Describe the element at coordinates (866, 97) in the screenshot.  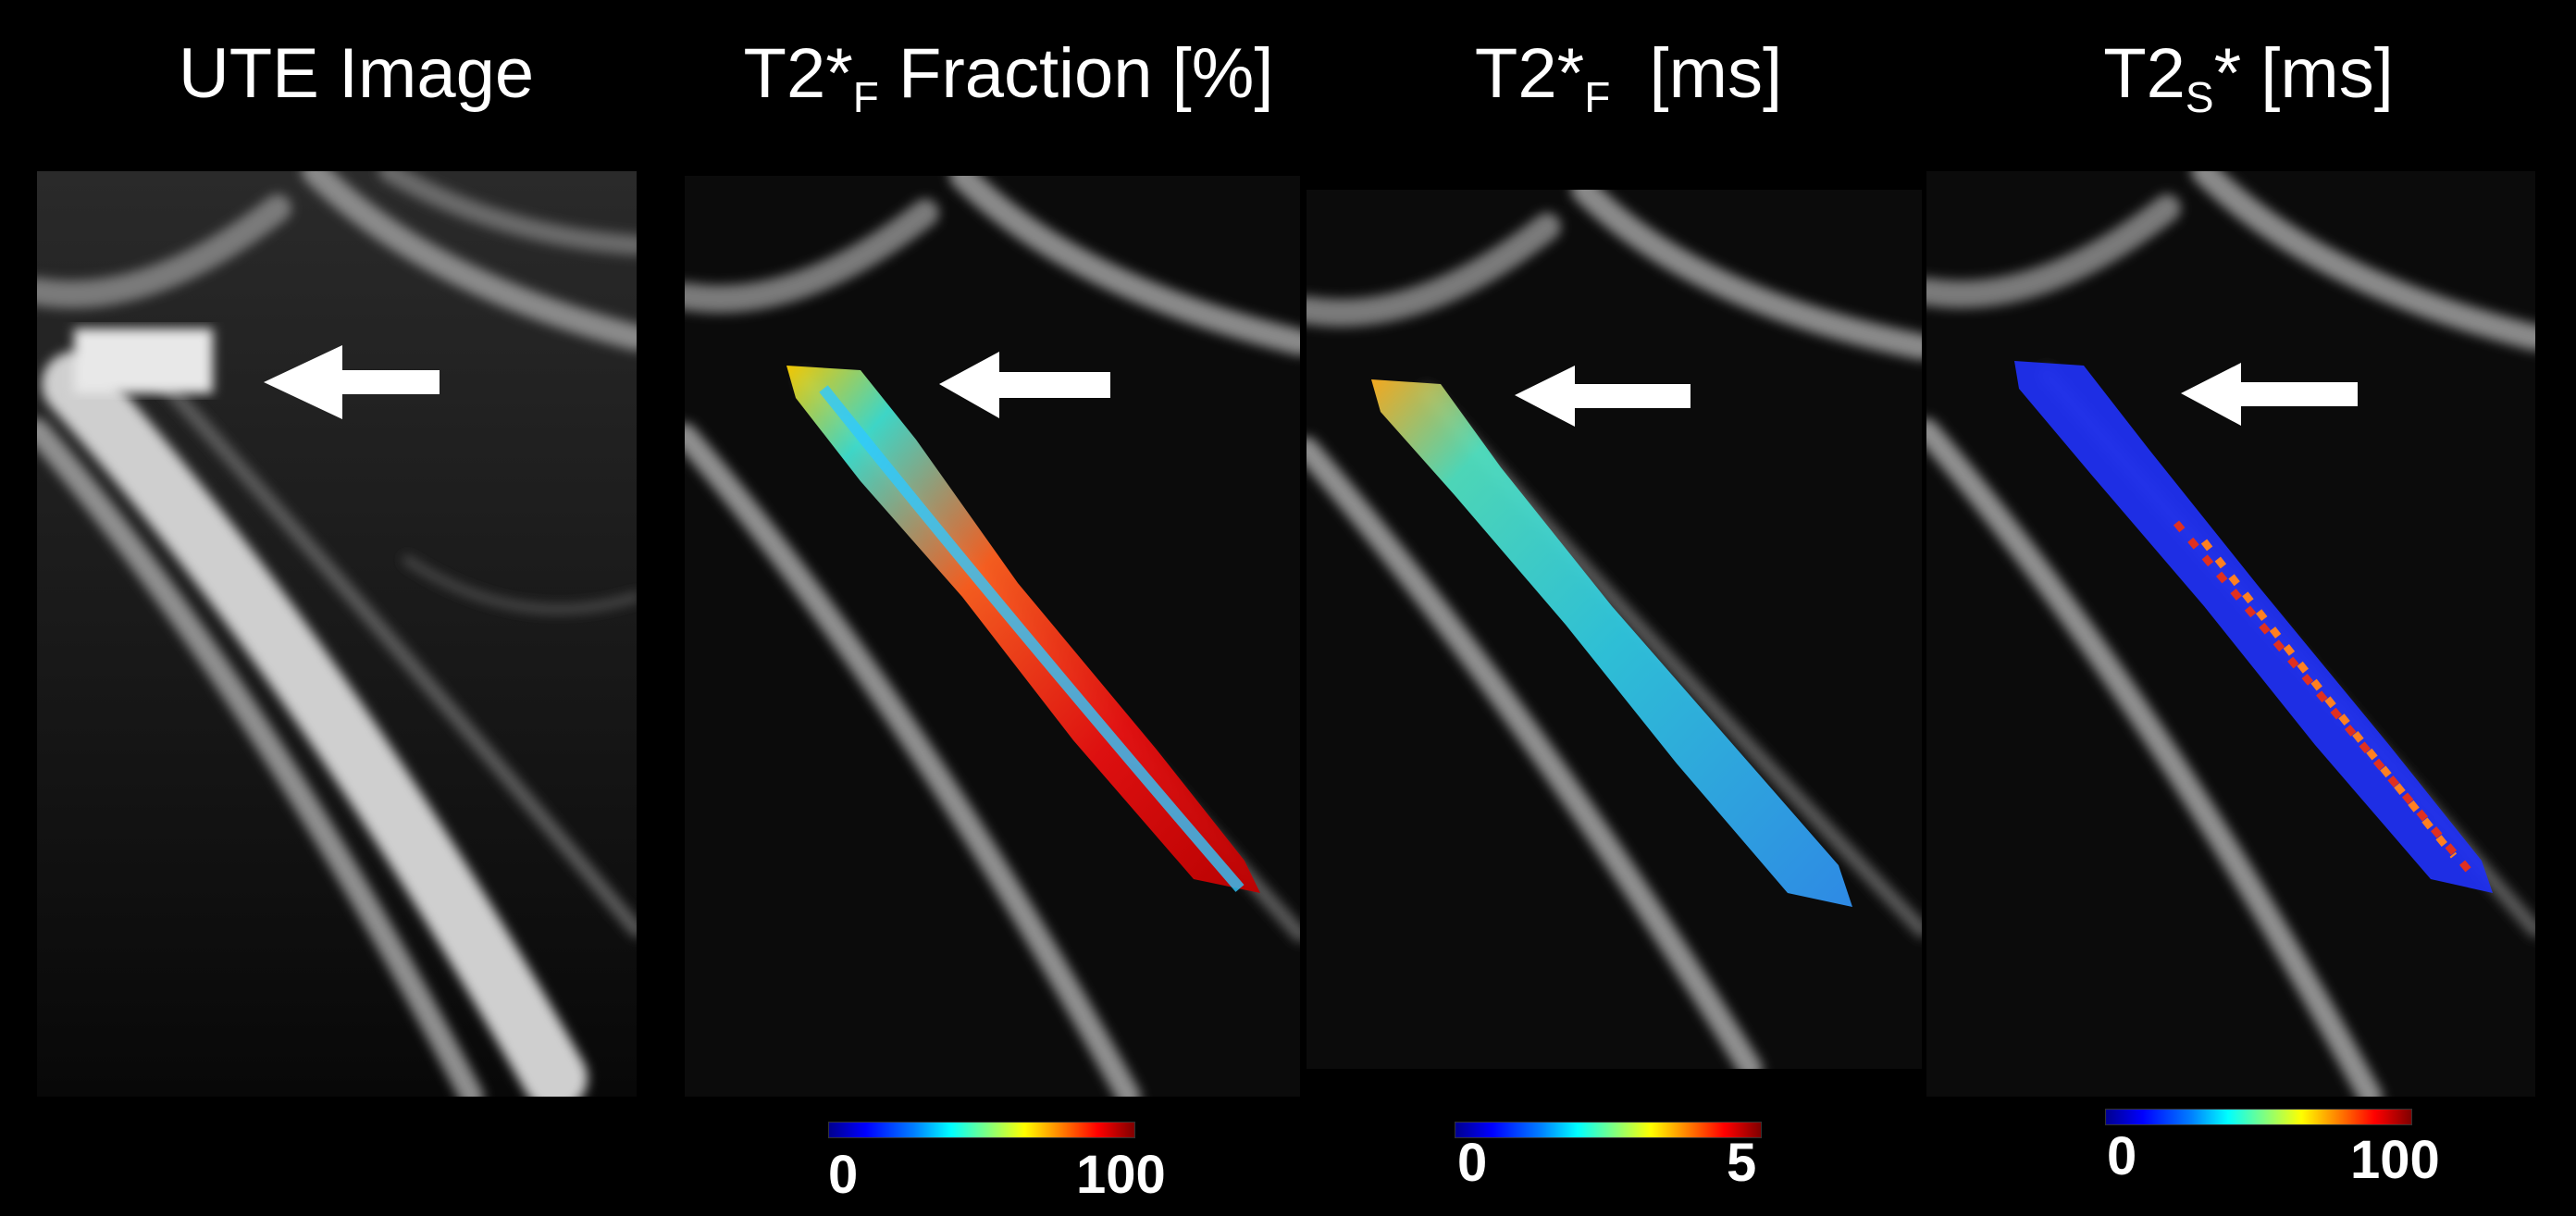
I see `title-fraction-sub: F` at that location.